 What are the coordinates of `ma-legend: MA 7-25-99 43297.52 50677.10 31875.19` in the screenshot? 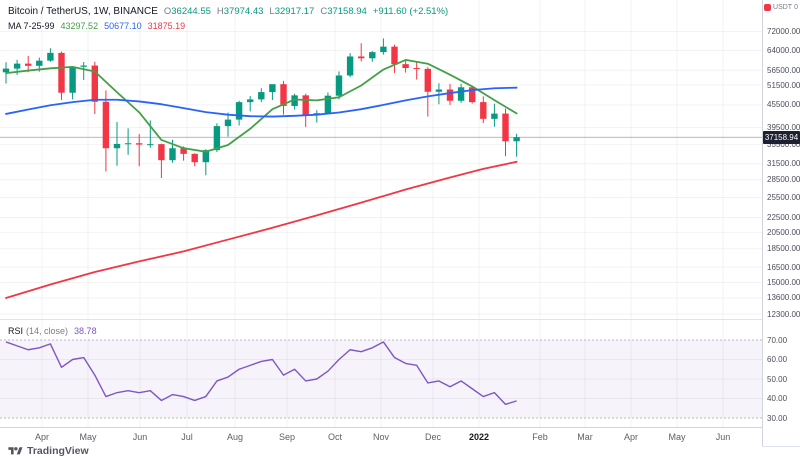 It's located at (96, 26).